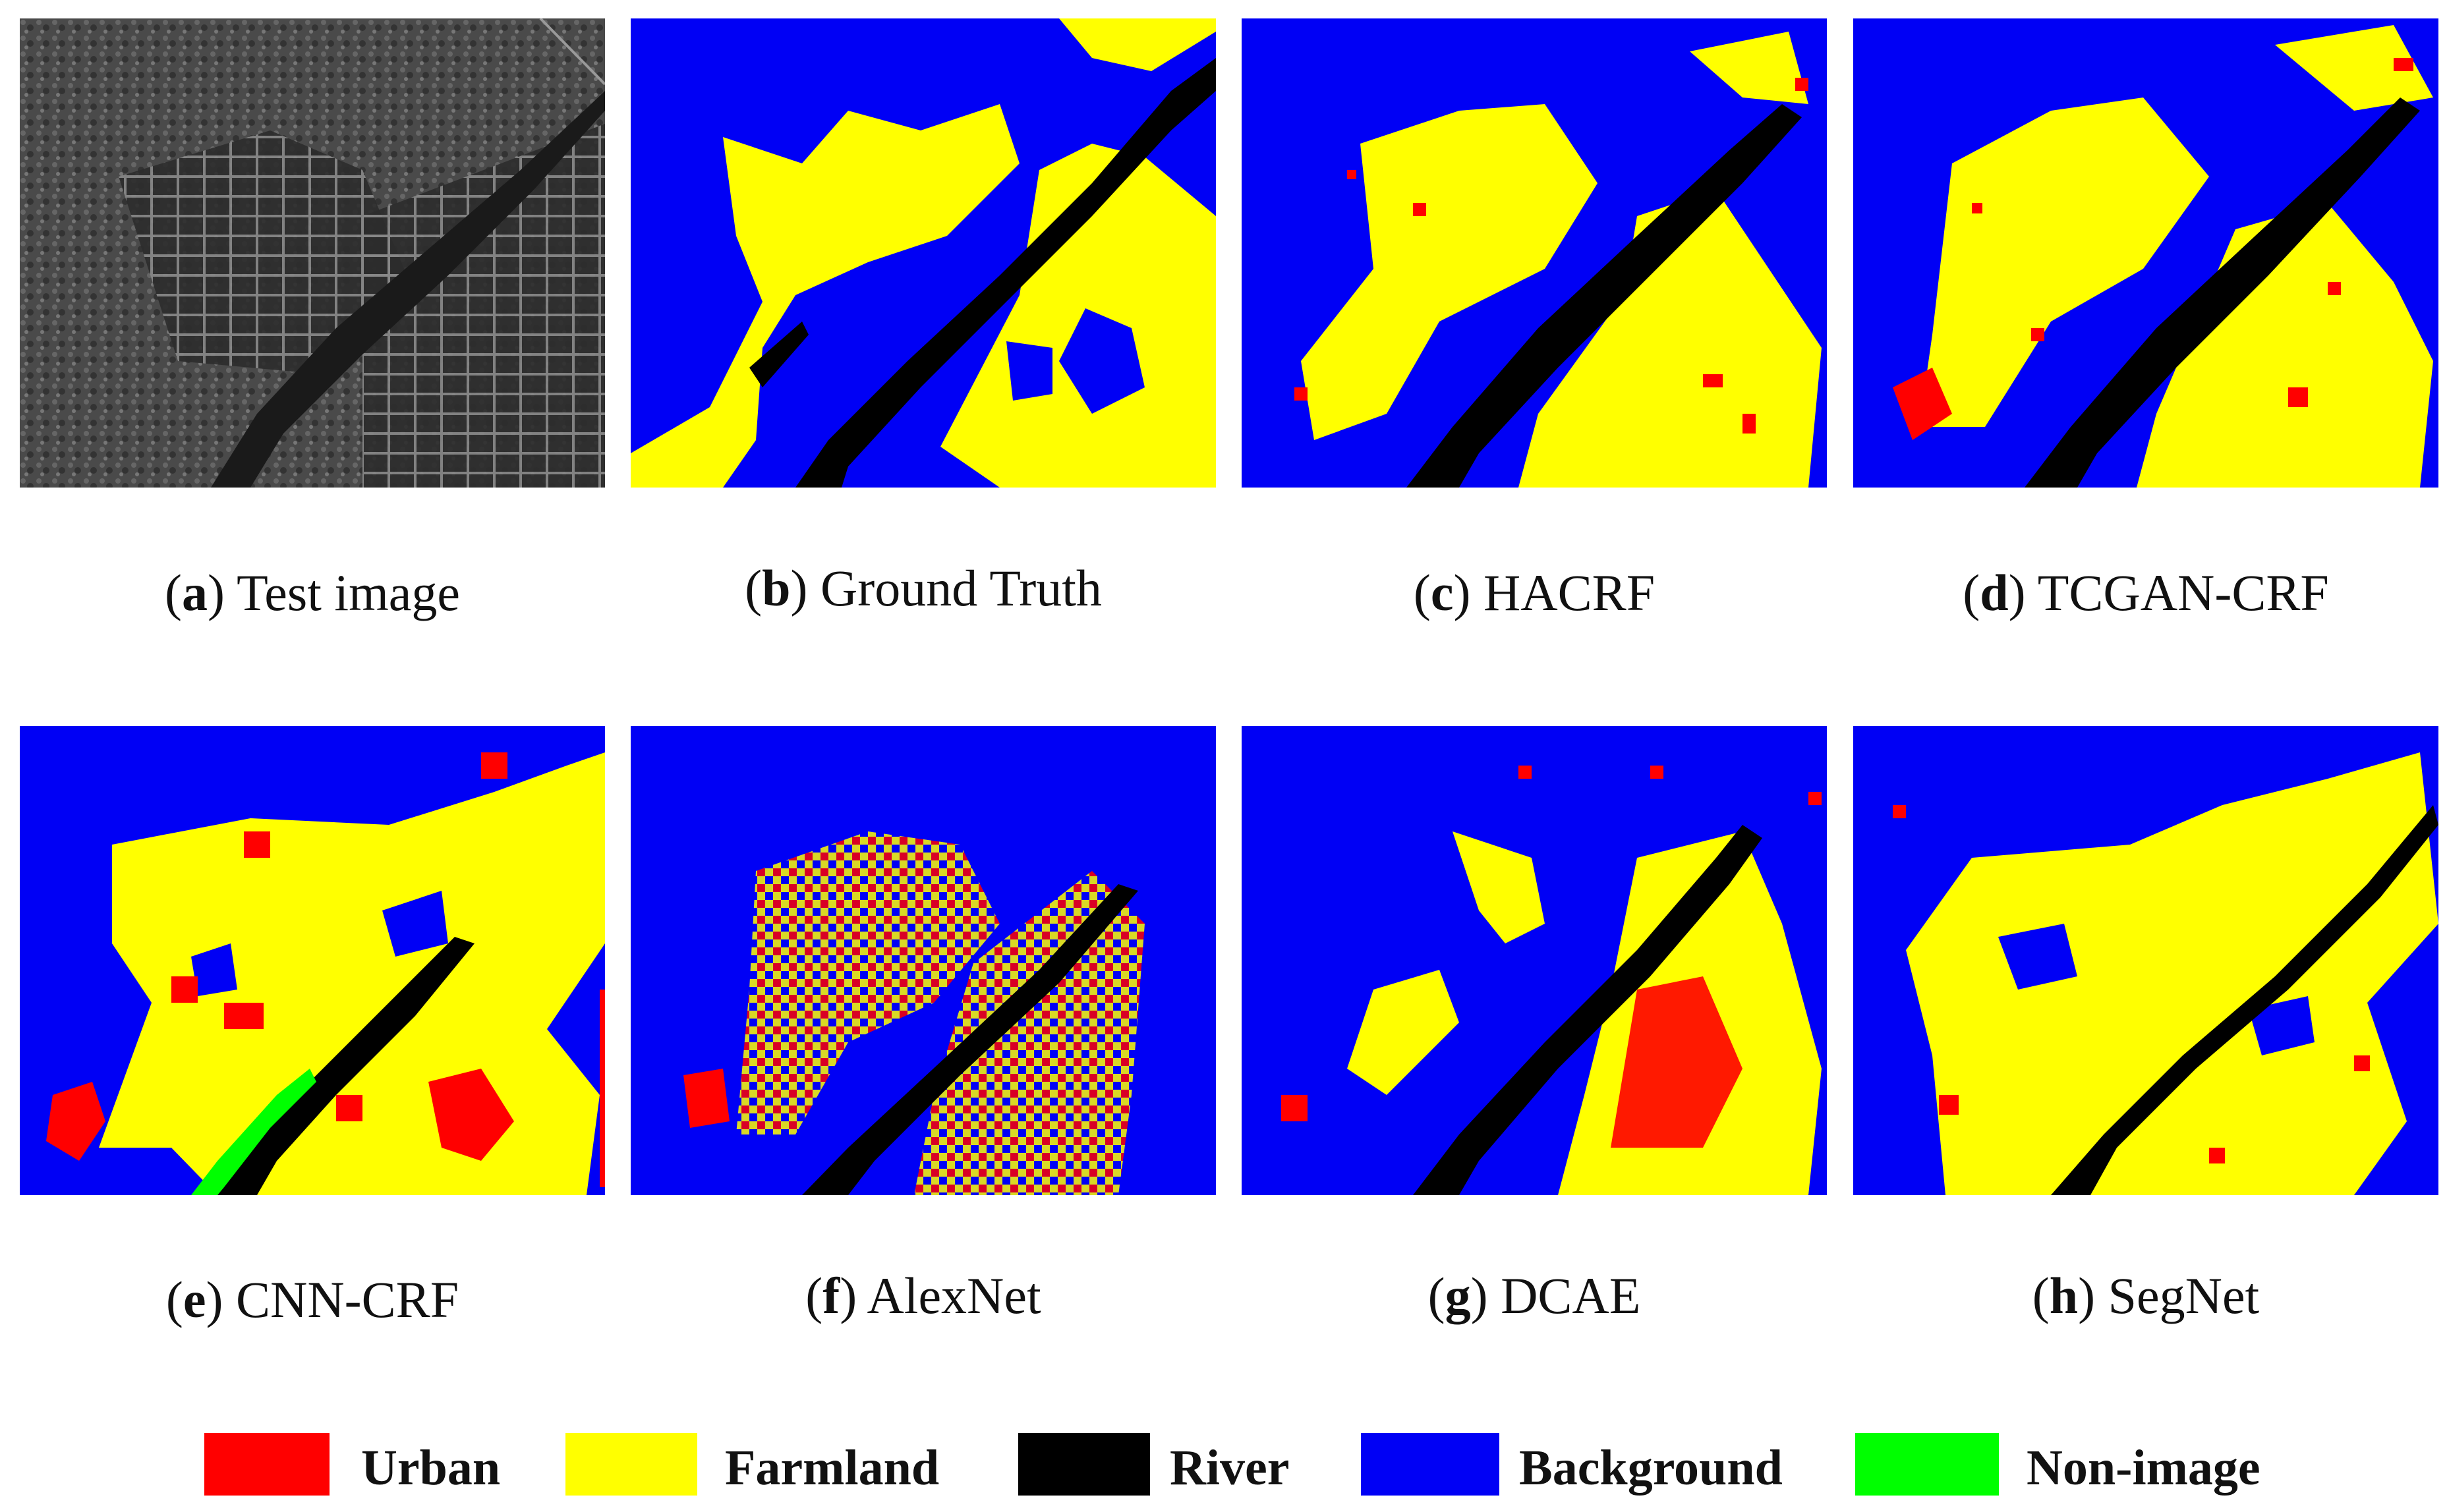  I want to click on panel-tcgan-crf, so click(2145, 253).